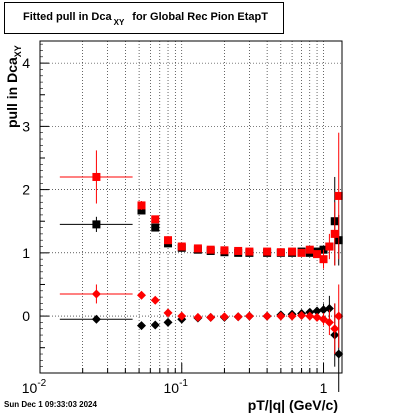 This screenshot has height=414, width=400. Describe the element at coordinates (324, 388) in the screenshot. I see `x-tick-label: 1` at that location.